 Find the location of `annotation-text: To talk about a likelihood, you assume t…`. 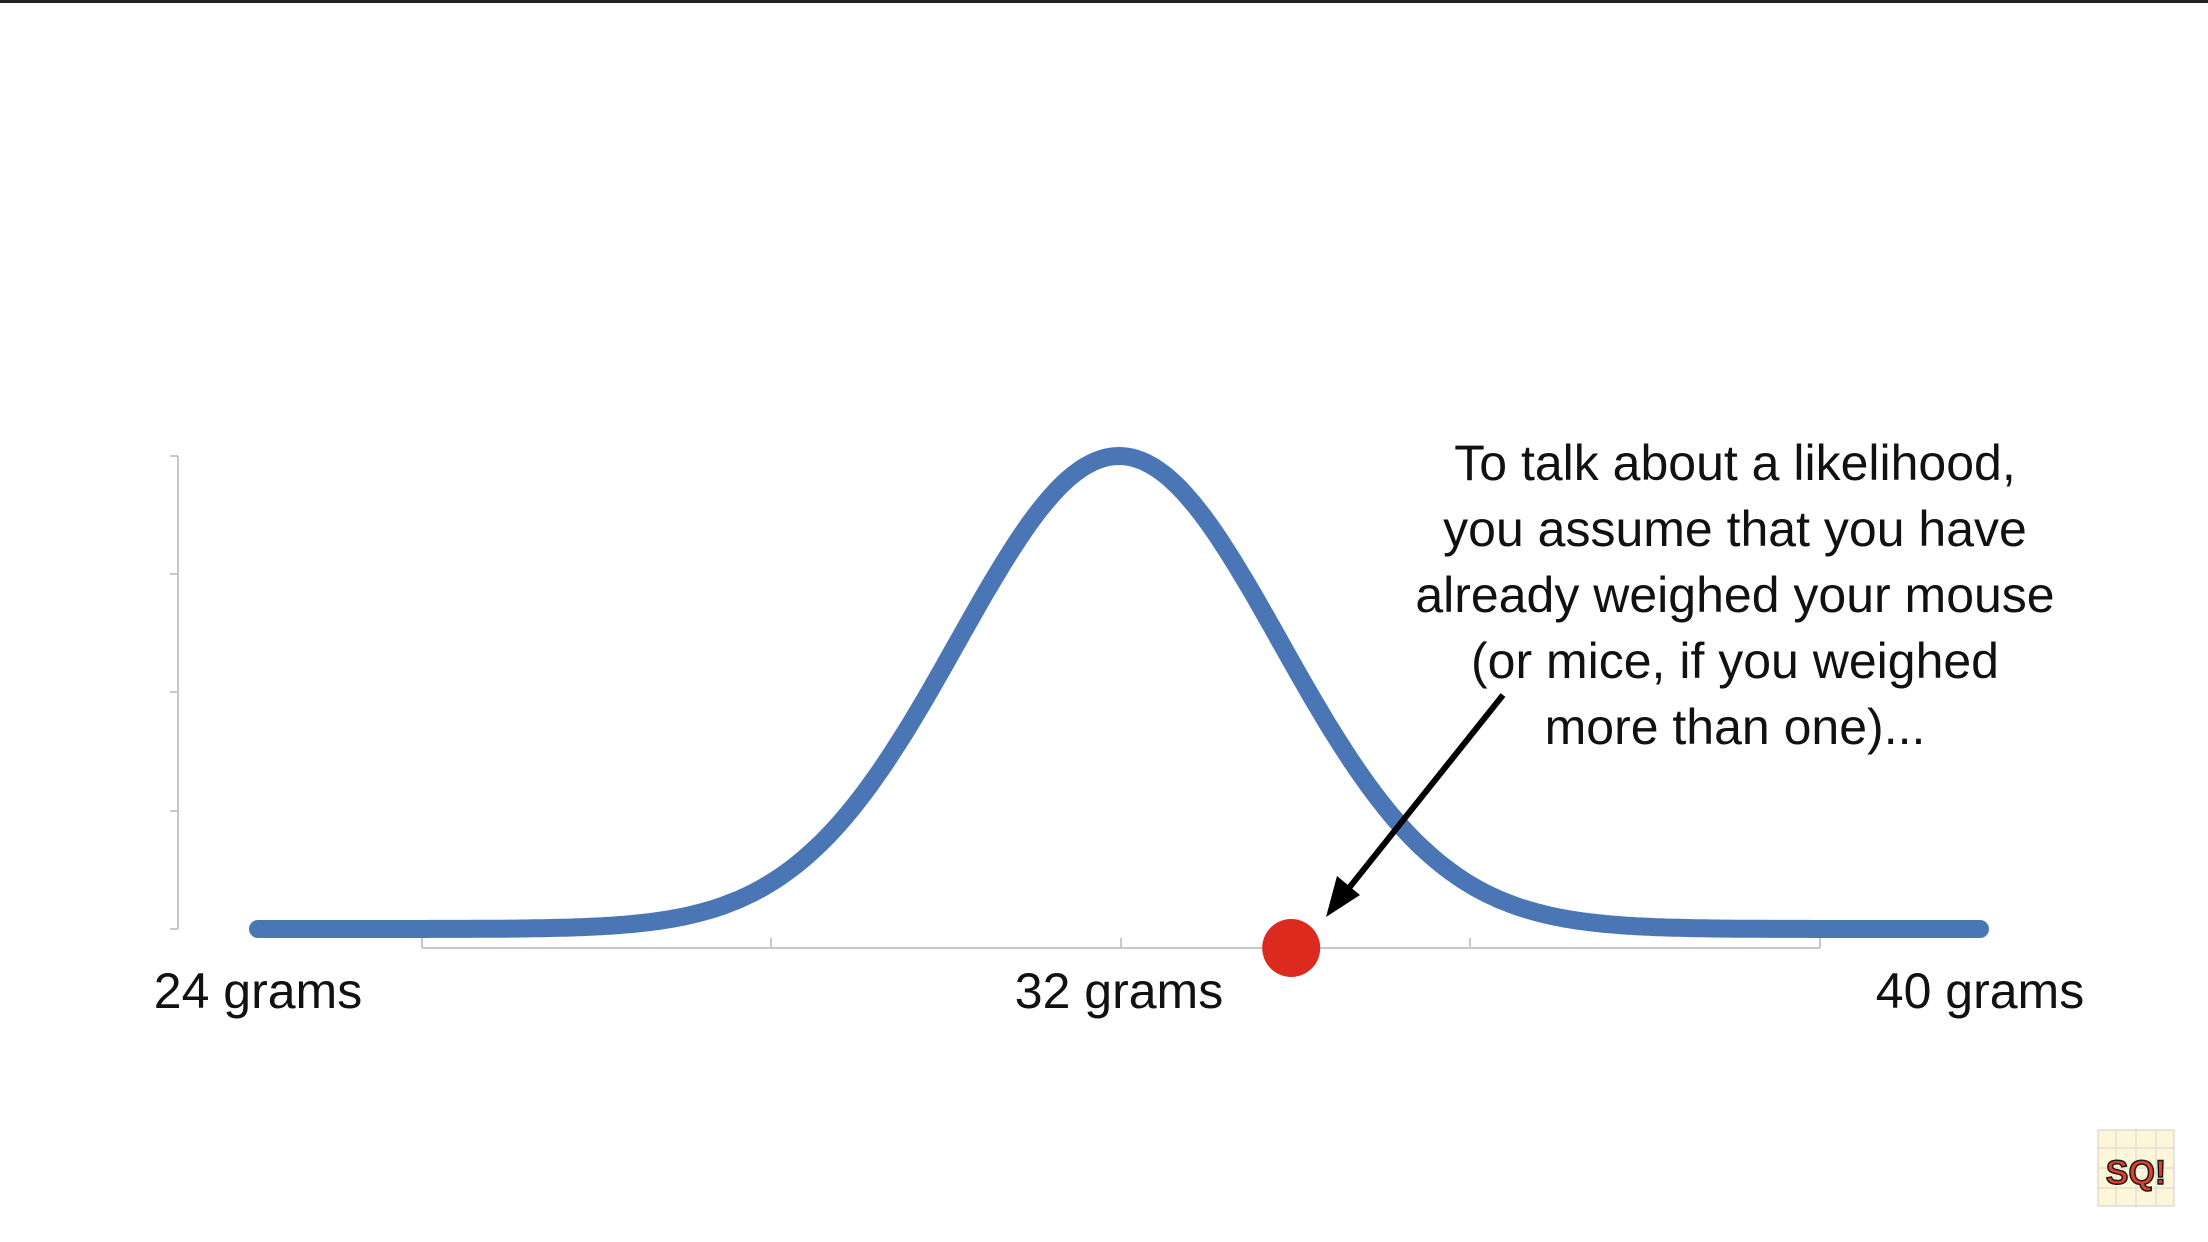

annotation-text: To talk about a likelihood, you assume t… is located at coordinates (1735, 595).